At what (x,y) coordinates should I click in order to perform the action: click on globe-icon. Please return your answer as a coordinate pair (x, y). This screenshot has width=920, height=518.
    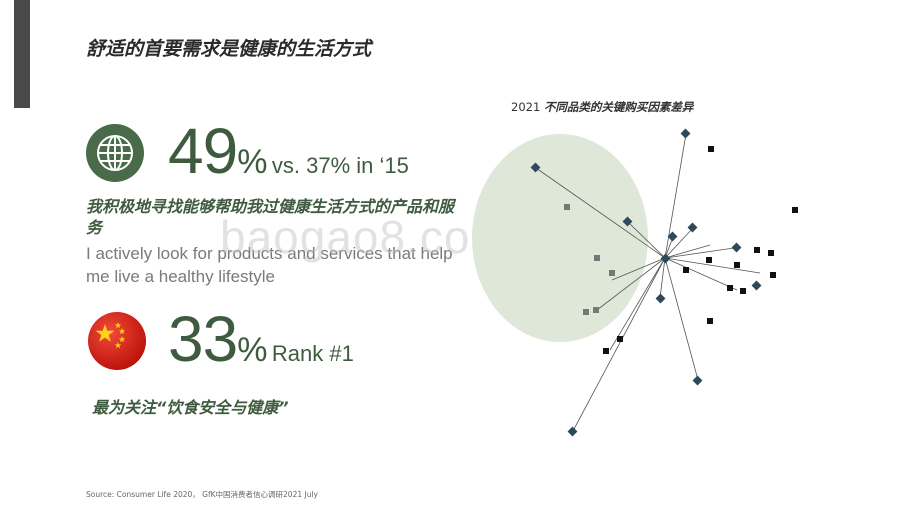
    Looking at the image, I should click on (115, 153).